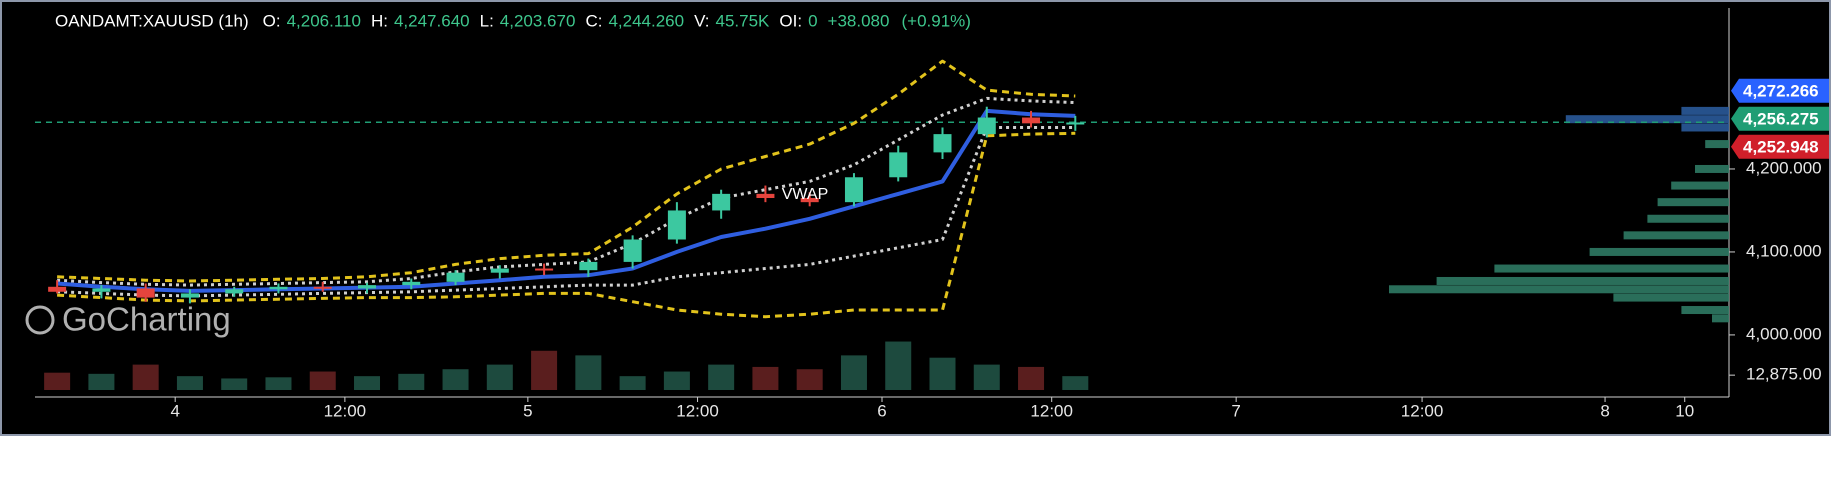  Describe the element at coordinates (790, 20) in the screenshot. I see `field-label: OI:` at that location.